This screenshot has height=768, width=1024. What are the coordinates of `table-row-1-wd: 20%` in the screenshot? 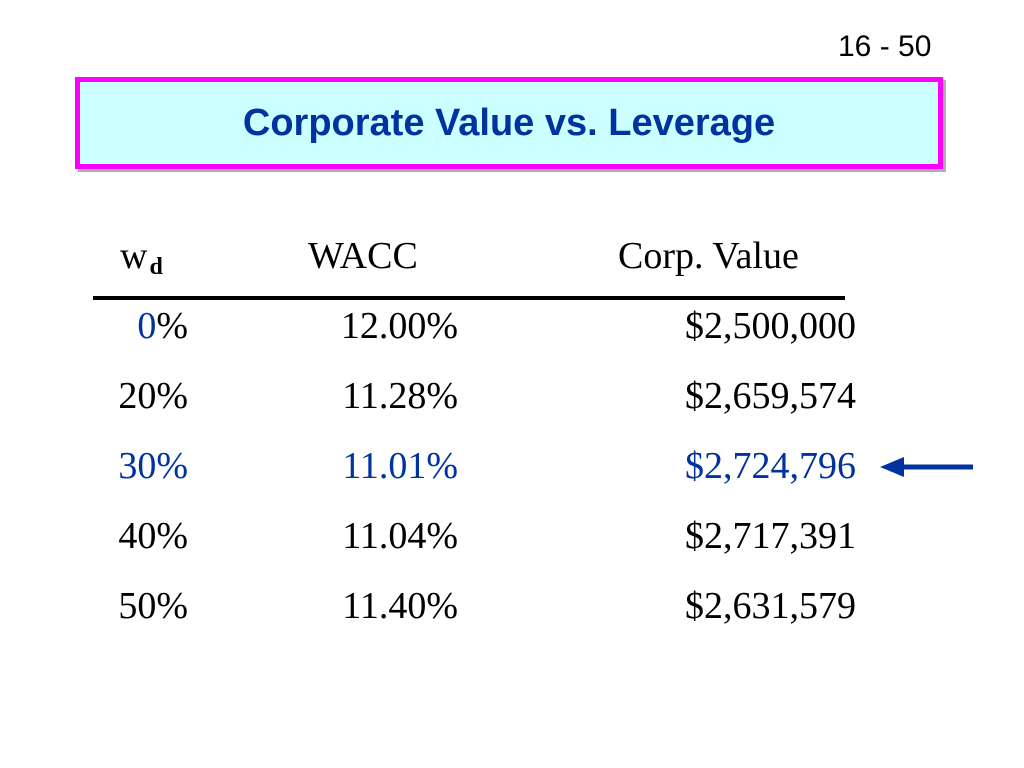 It's located at (153, 396).